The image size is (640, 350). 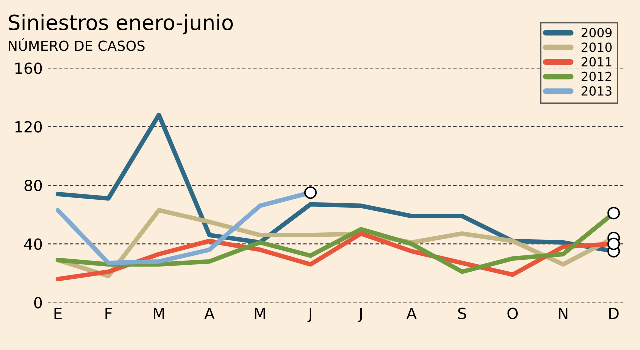 I want to click on x-tick-label: F, so click(x=109, y=314).